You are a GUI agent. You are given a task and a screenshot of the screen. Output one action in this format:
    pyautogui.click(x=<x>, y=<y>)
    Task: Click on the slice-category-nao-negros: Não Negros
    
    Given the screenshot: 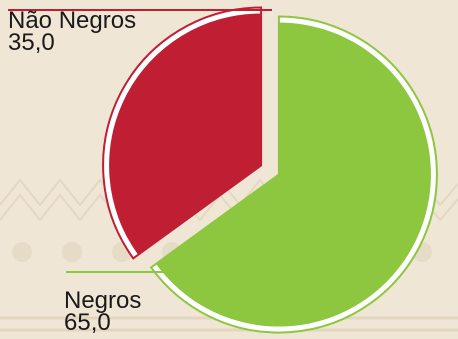 What is the action you would take?
    pyautogui.click(x=72, y=20)
    